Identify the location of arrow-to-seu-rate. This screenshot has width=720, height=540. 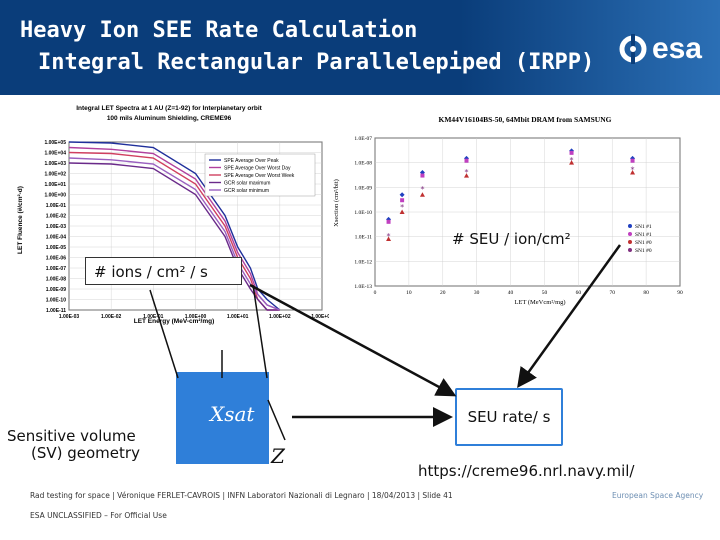
(353, 340).